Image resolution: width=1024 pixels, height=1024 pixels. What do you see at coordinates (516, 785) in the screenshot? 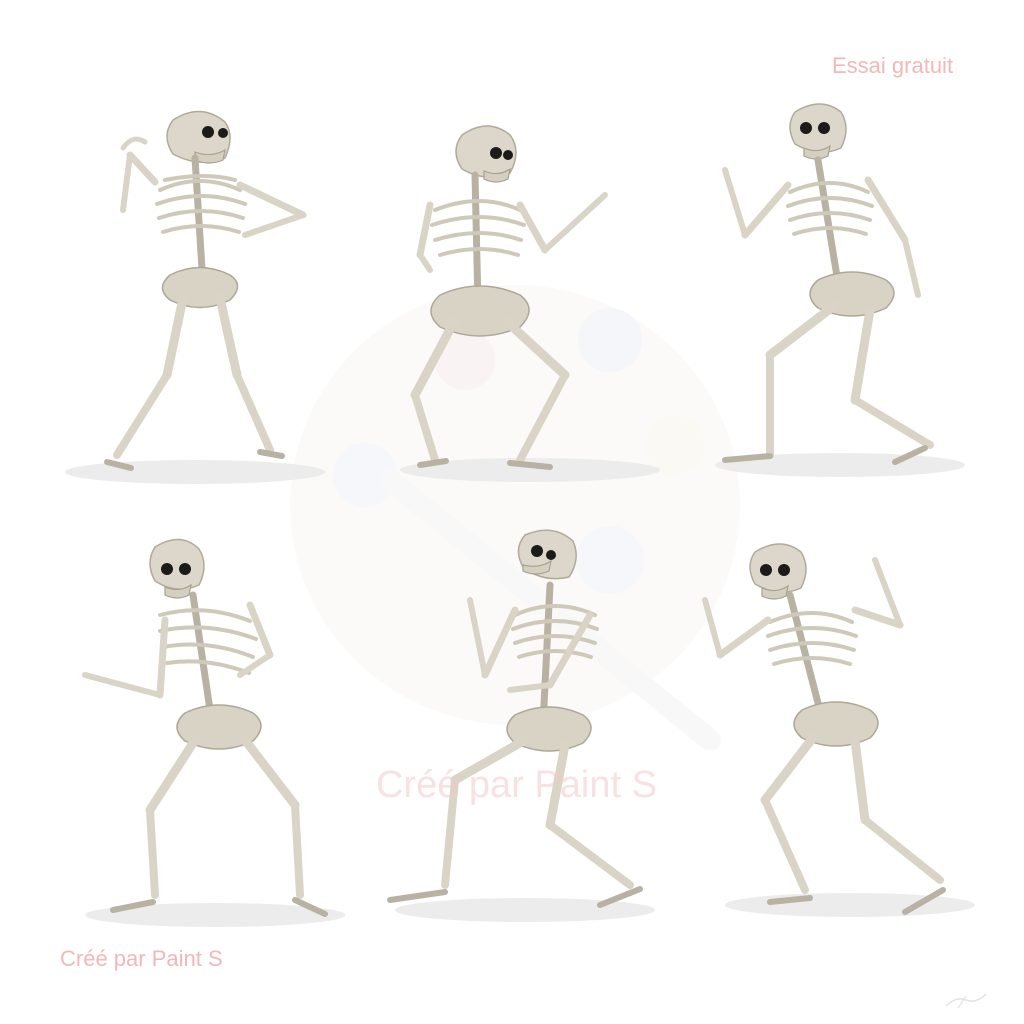
I see `center-watermark-text: Créé par Paint S` at bounding box center [516, 785].